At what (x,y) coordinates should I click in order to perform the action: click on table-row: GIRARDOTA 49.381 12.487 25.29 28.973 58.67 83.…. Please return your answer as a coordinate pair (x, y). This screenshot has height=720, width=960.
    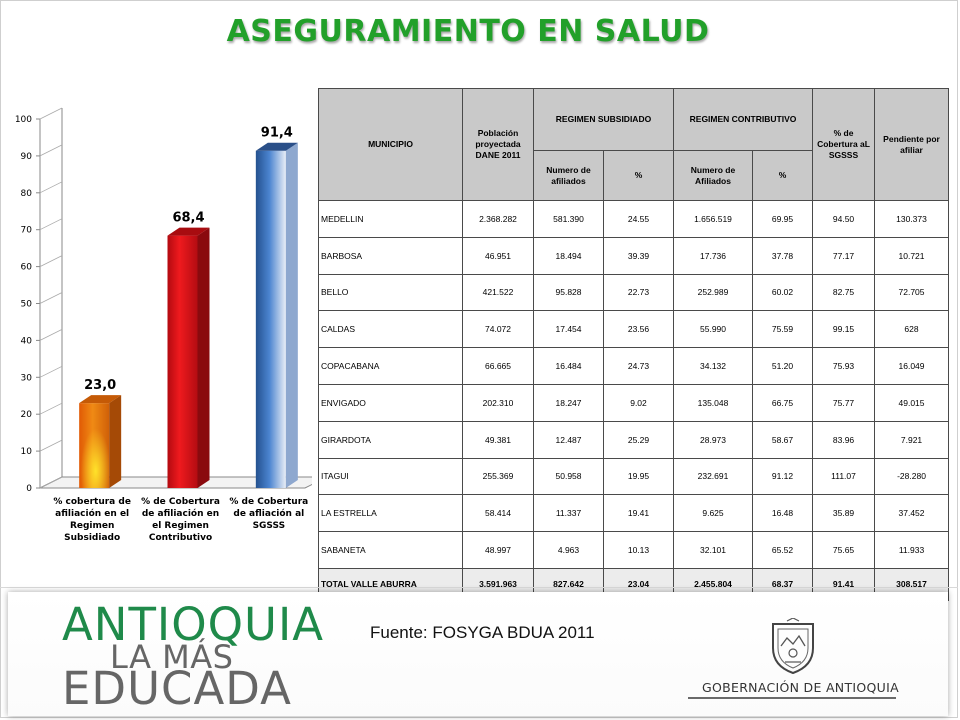
    Looking at the image, I should click on (634, 439).